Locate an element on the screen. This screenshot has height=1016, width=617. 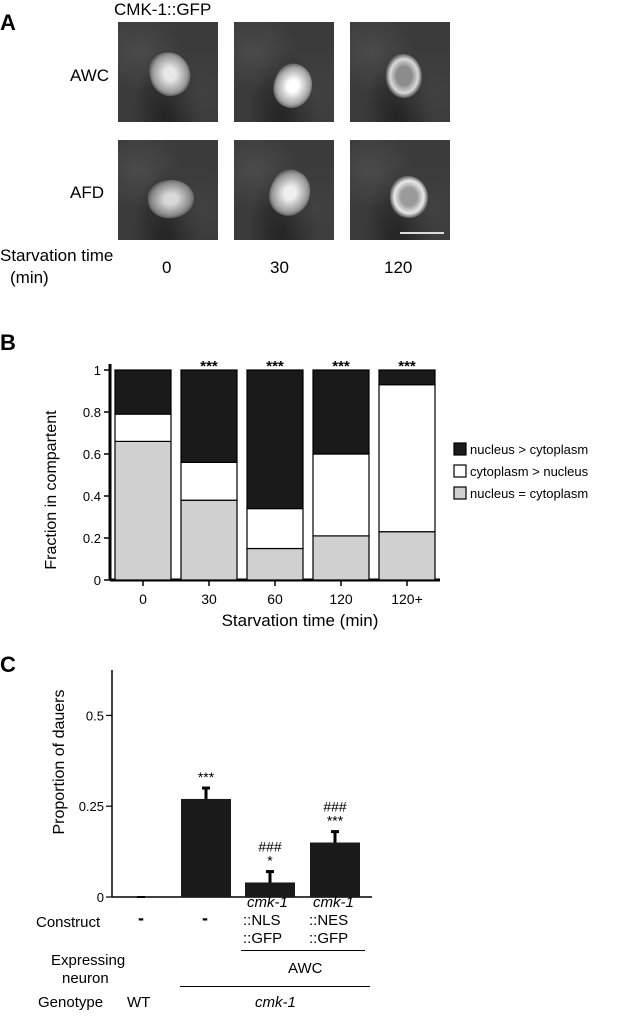
c-sig-bottom-3: *** is located at coordinates (335, 821).